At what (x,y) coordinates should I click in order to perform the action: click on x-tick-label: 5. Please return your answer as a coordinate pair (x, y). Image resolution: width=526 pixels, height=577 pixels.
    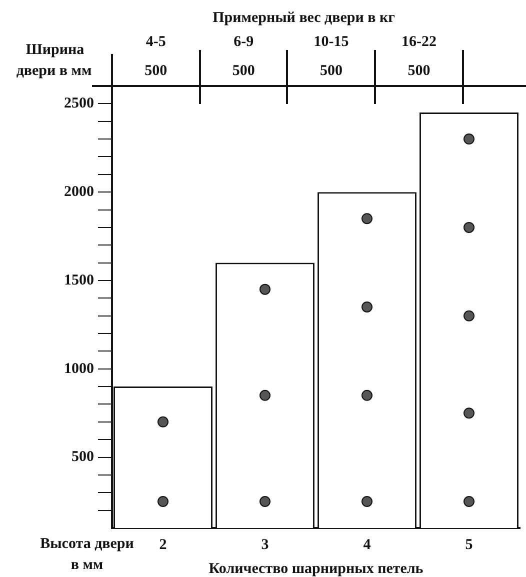
    Looking at the image, I should click on (469, 544).